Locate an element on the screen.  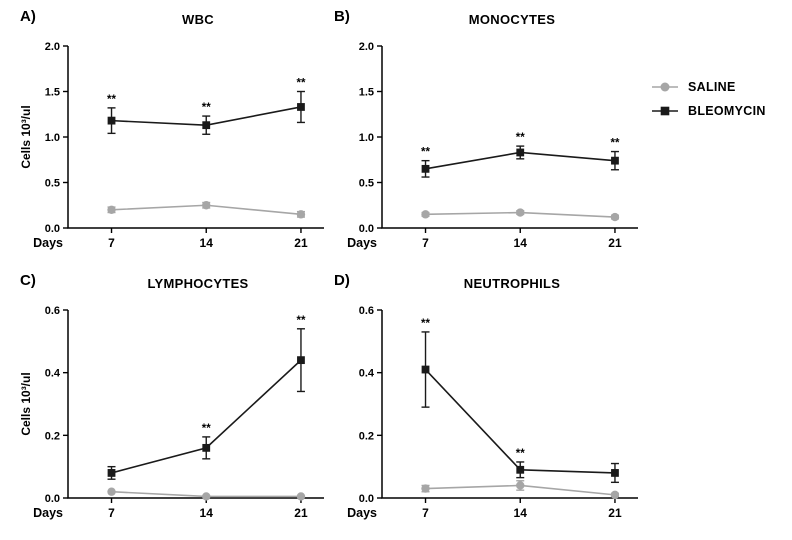
saline-marker-icon is located at coordinates (665, 87).